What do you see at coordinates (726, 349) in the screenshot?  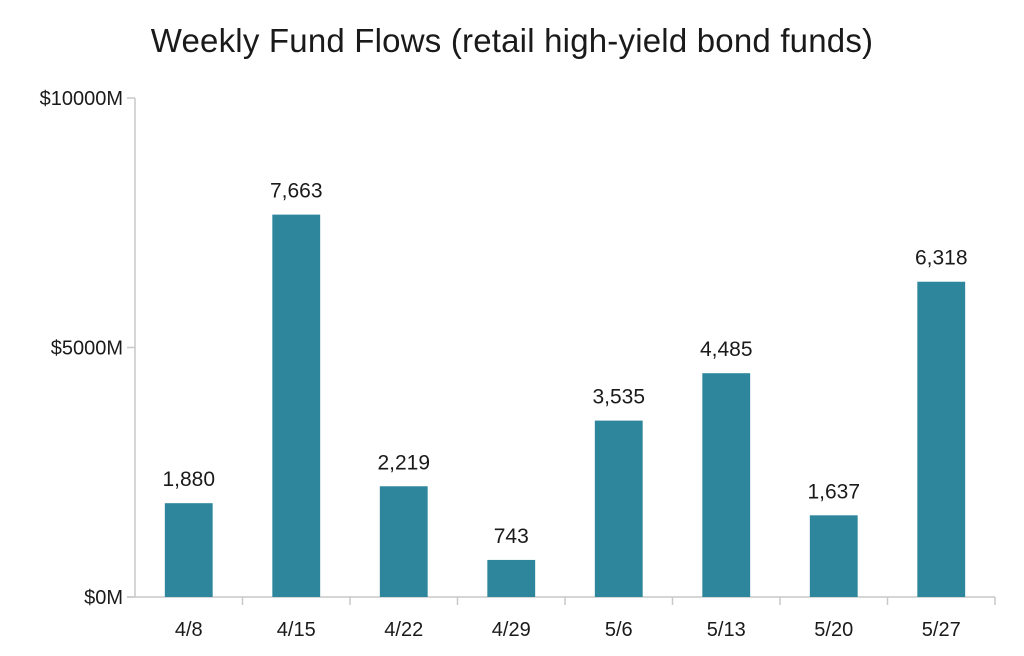 I see `data-label: 4,485` at bounding box center [726, 349].